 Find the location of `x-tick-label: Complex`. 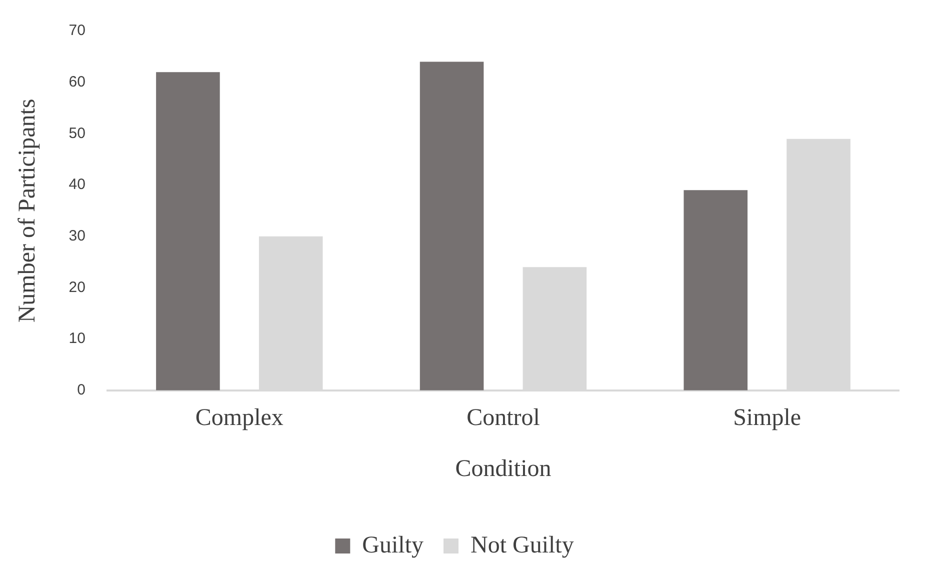

x-tick-label: Complex is located at coordinates (239, 418).